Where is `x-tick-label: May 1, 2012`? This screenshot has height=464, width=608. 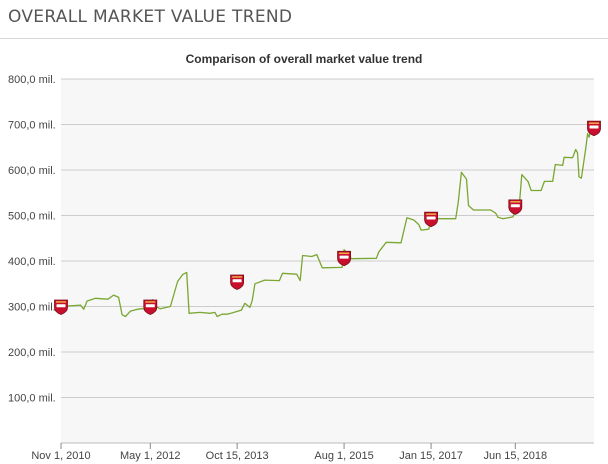 x-tick-label: May 1, 2012 is located at coordinates (150, 456).